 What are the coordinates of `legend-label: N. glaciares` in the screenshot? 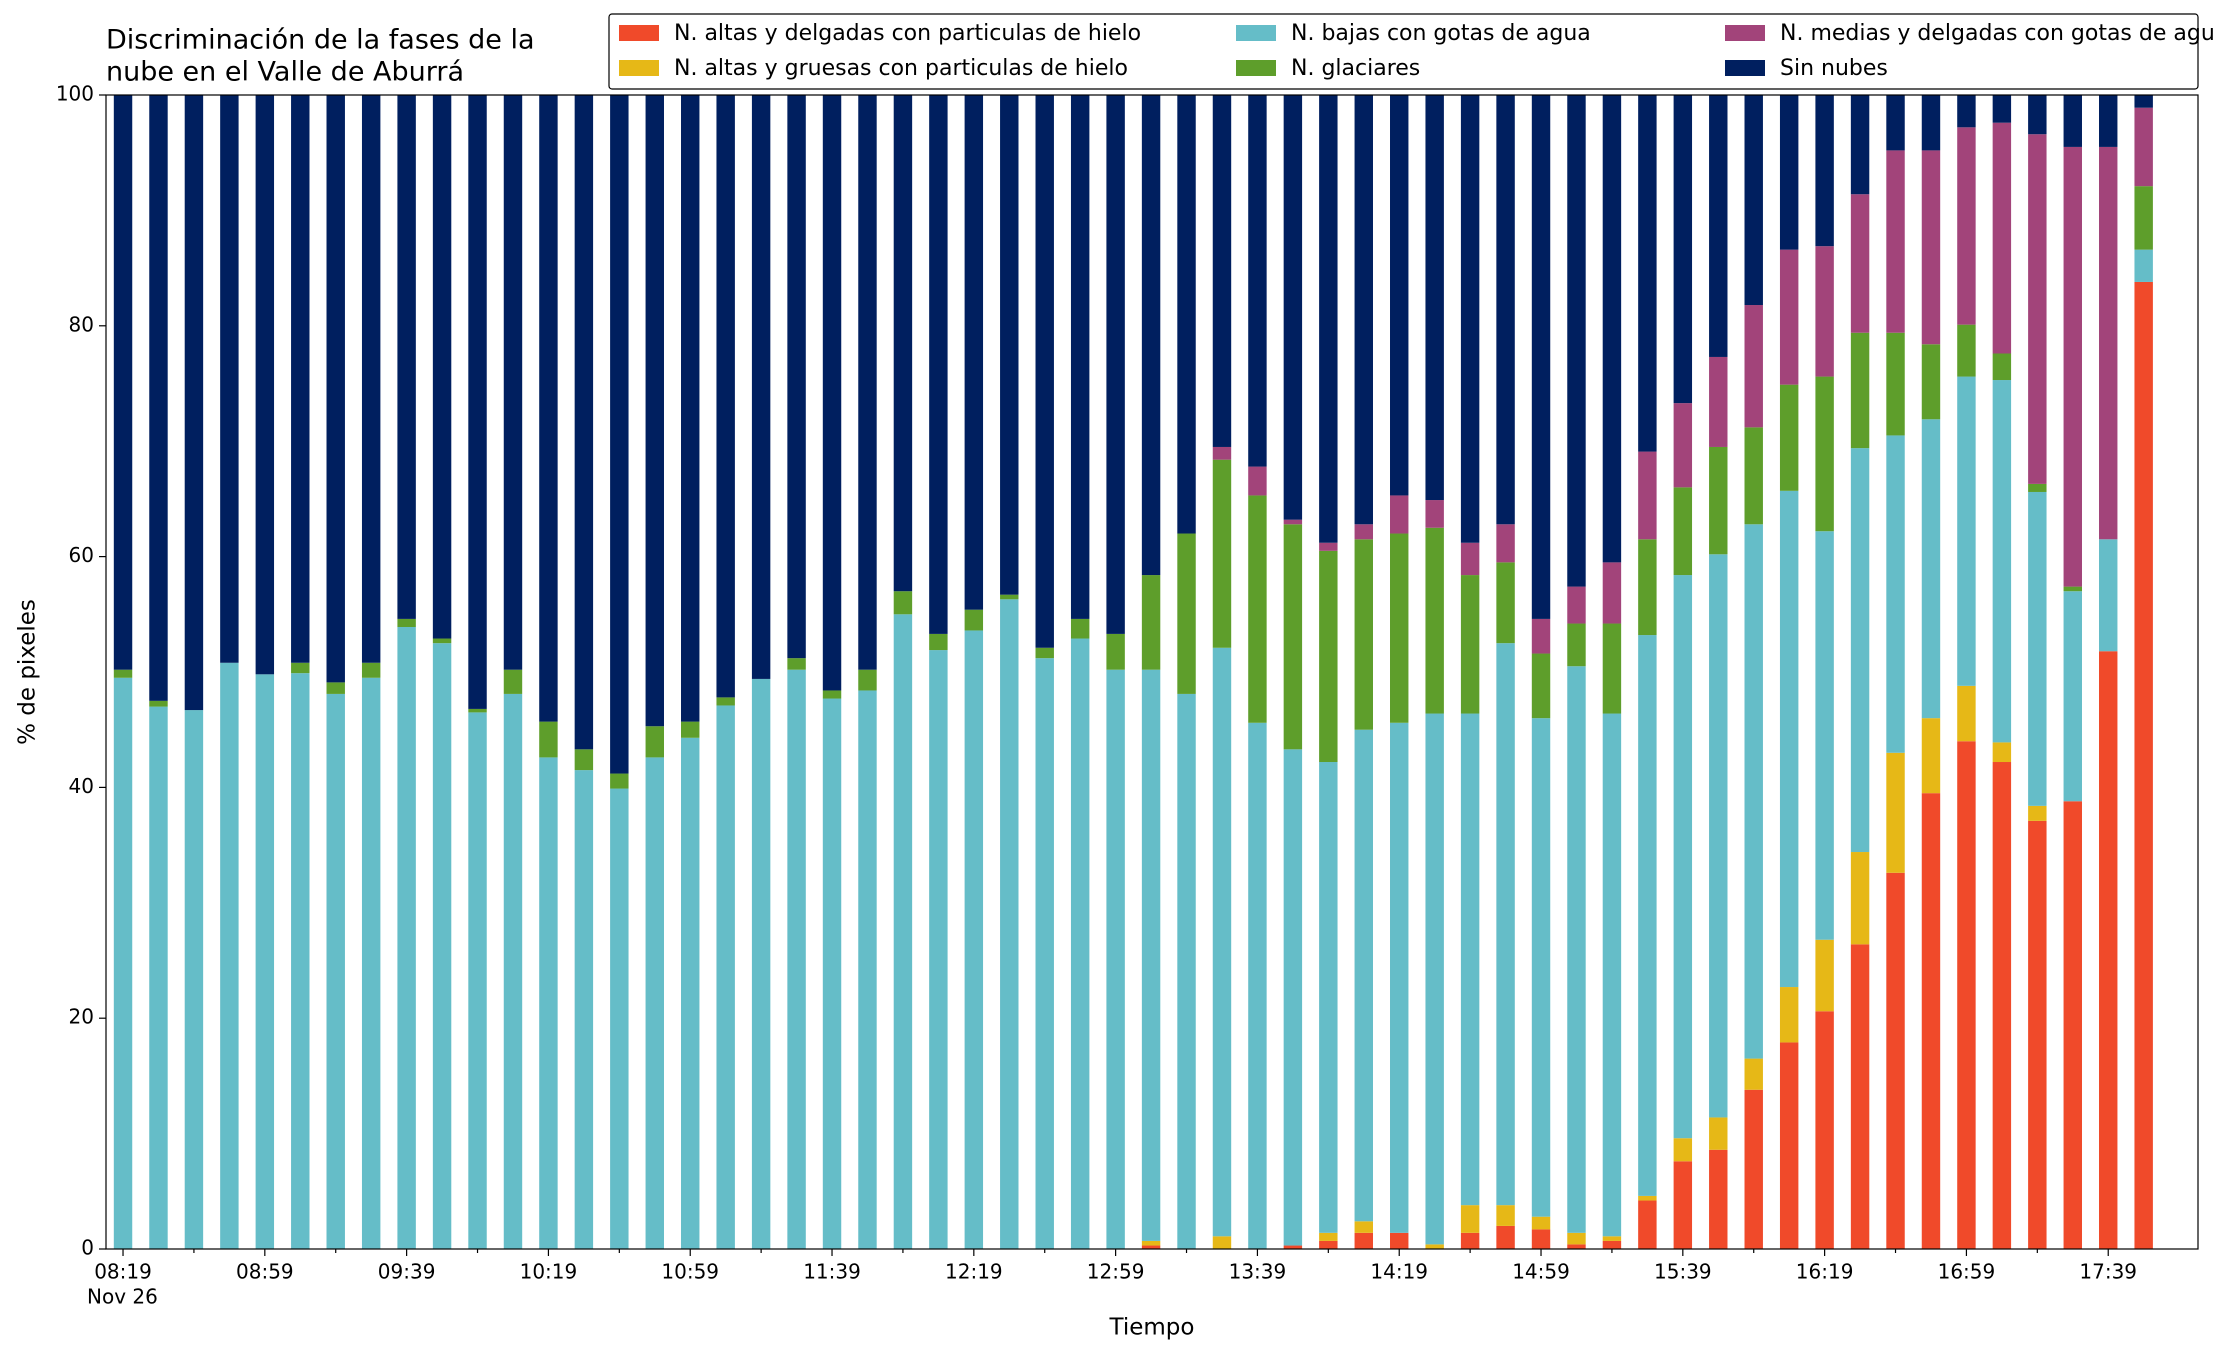 It's located at (1355, 68).